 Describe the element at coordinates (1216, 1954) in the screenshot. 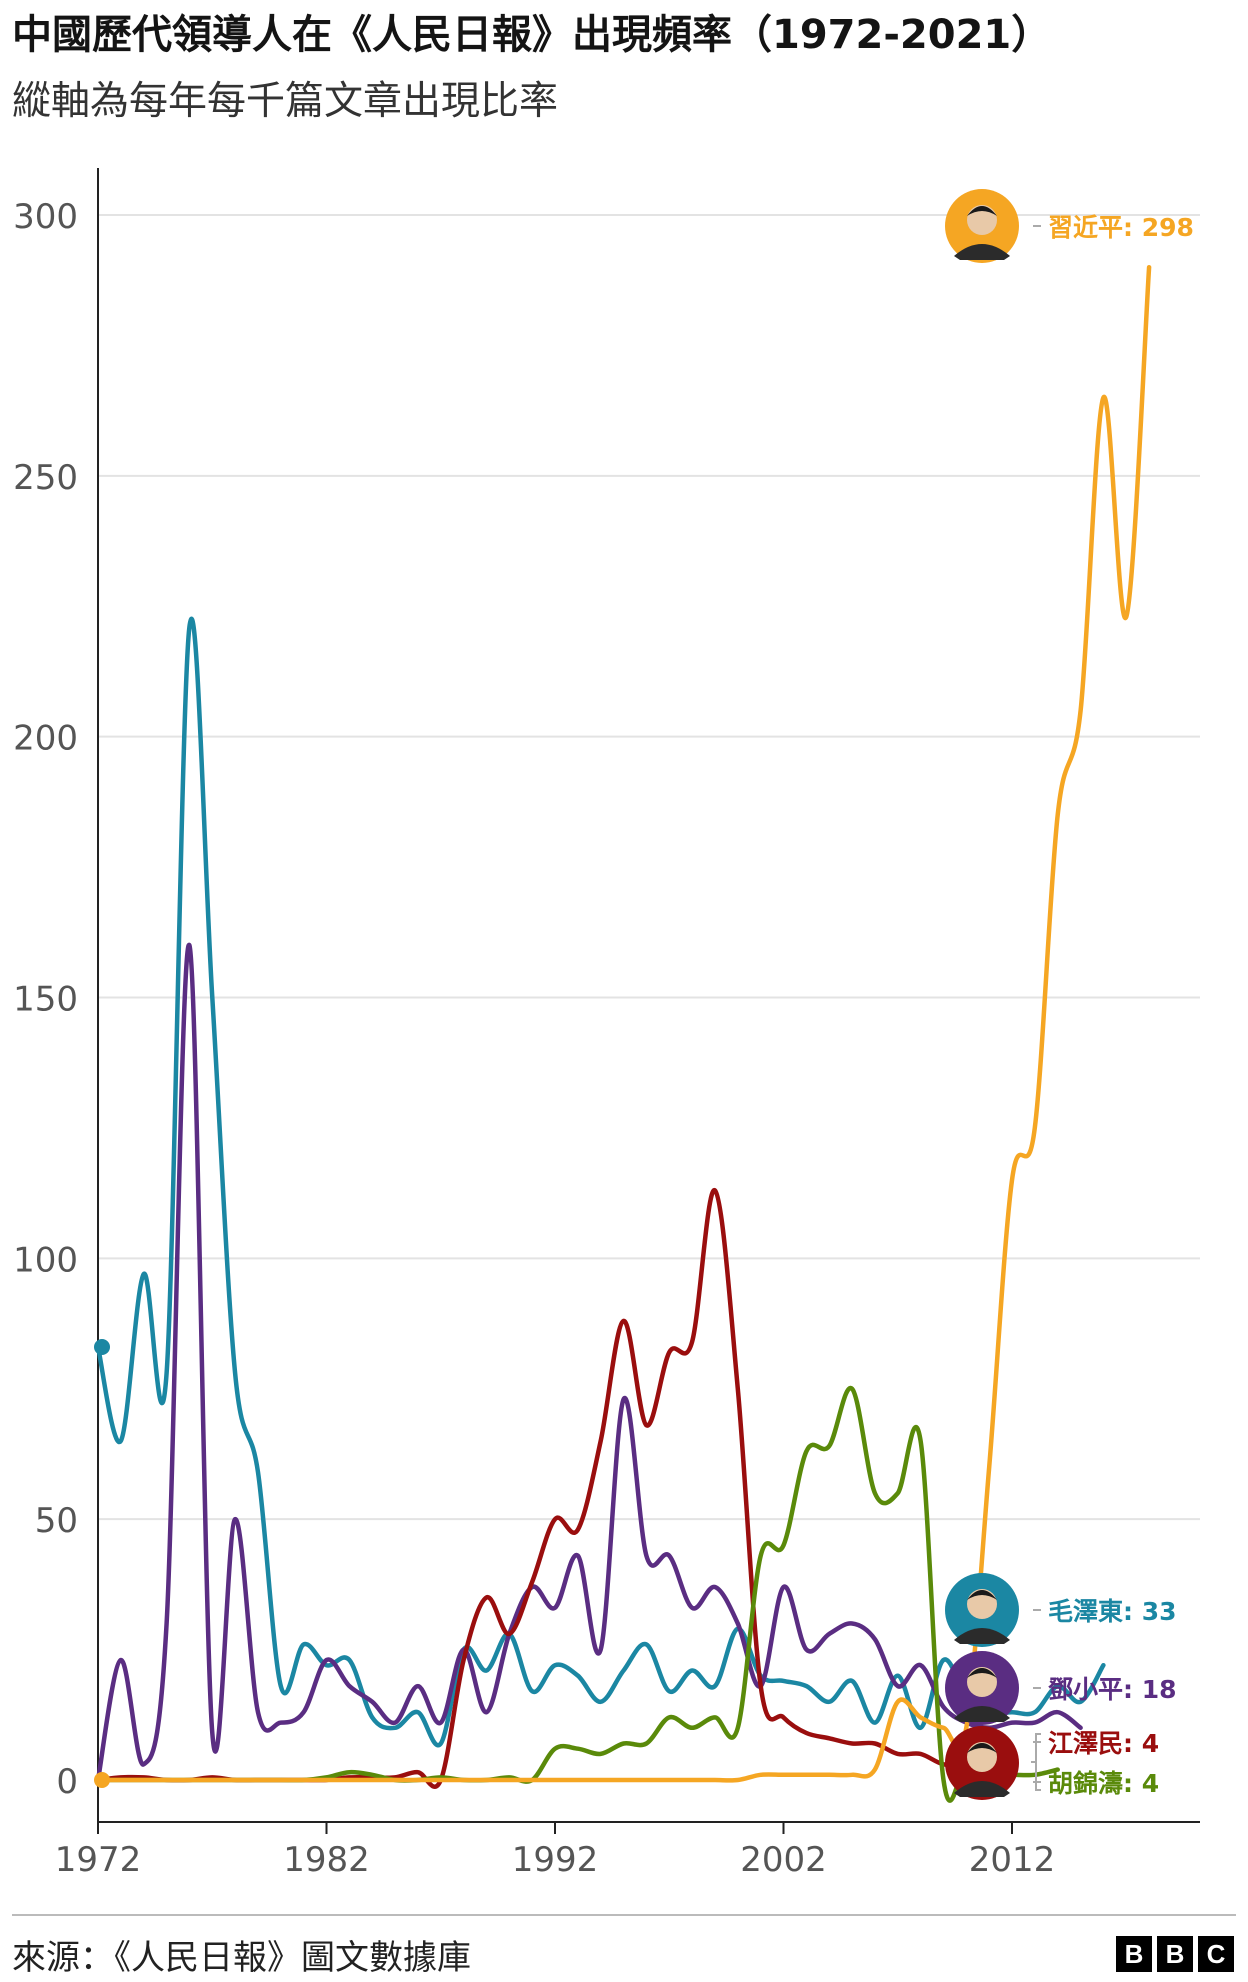

I see `bbc-logo-letter-3: C` at that location.